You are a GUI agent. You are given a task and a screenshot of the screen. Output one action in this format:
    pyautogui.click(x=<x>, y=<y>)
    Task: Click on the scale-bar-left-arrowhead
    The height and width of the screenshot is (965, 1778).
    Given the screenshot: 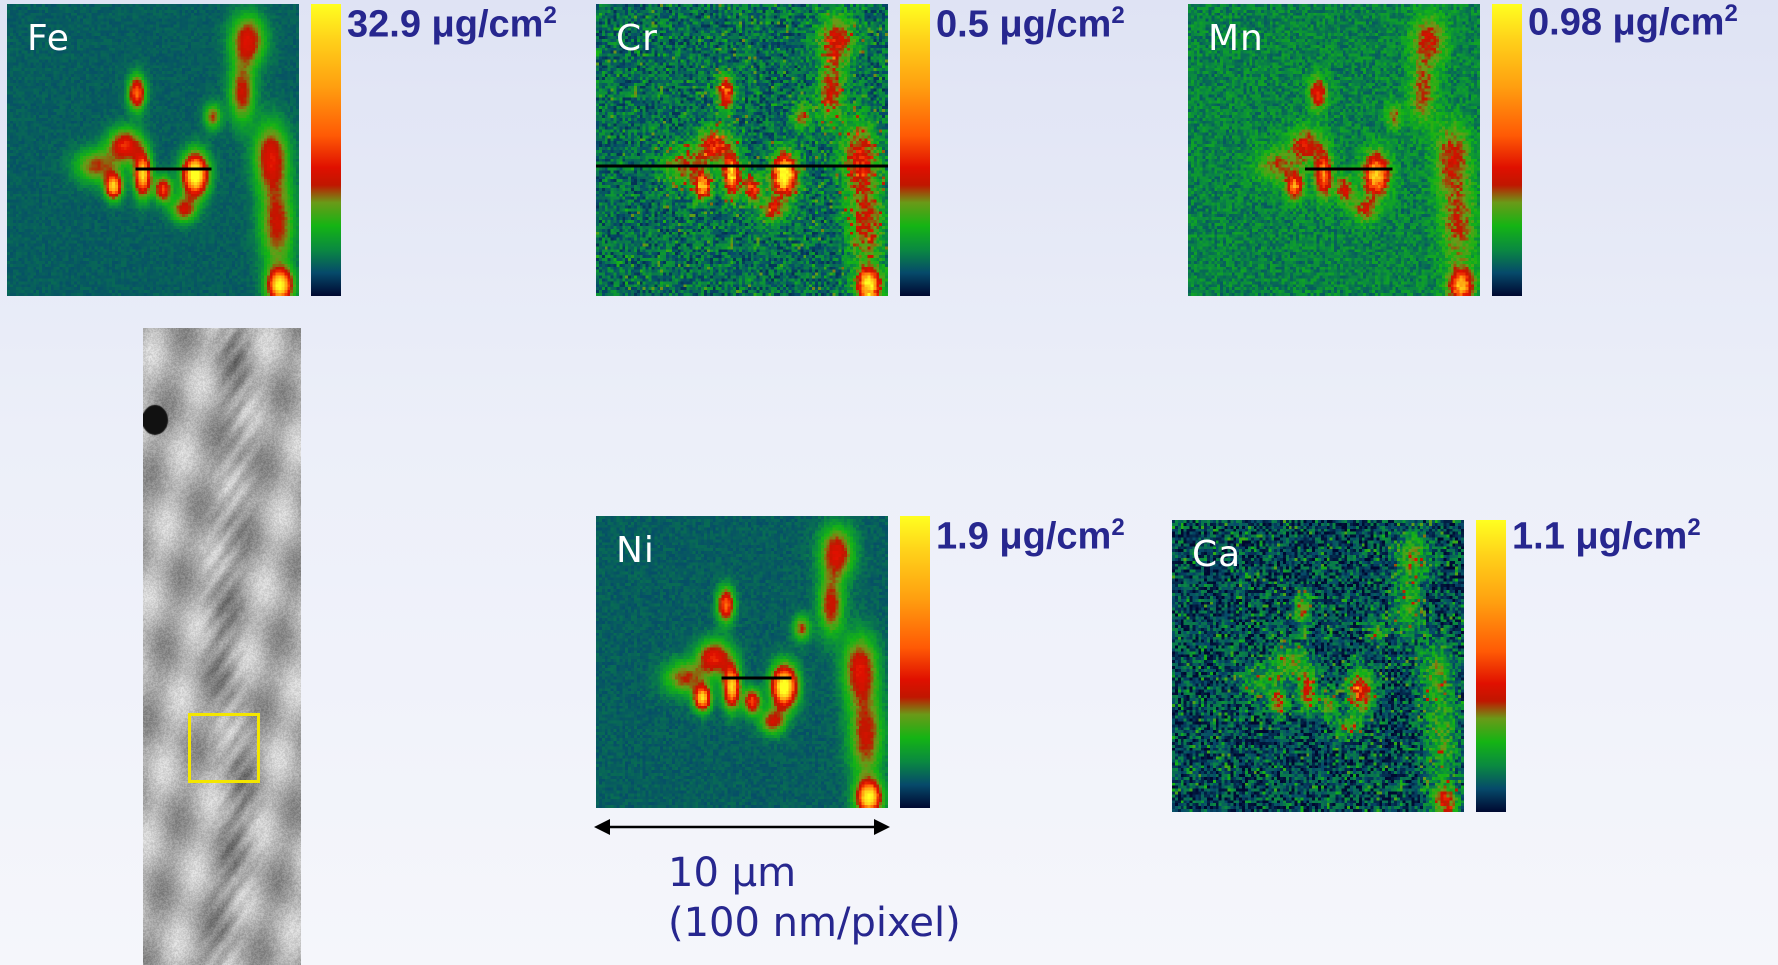 What is the action you would take?
    pyautogui.click(x=602, y=827)
    